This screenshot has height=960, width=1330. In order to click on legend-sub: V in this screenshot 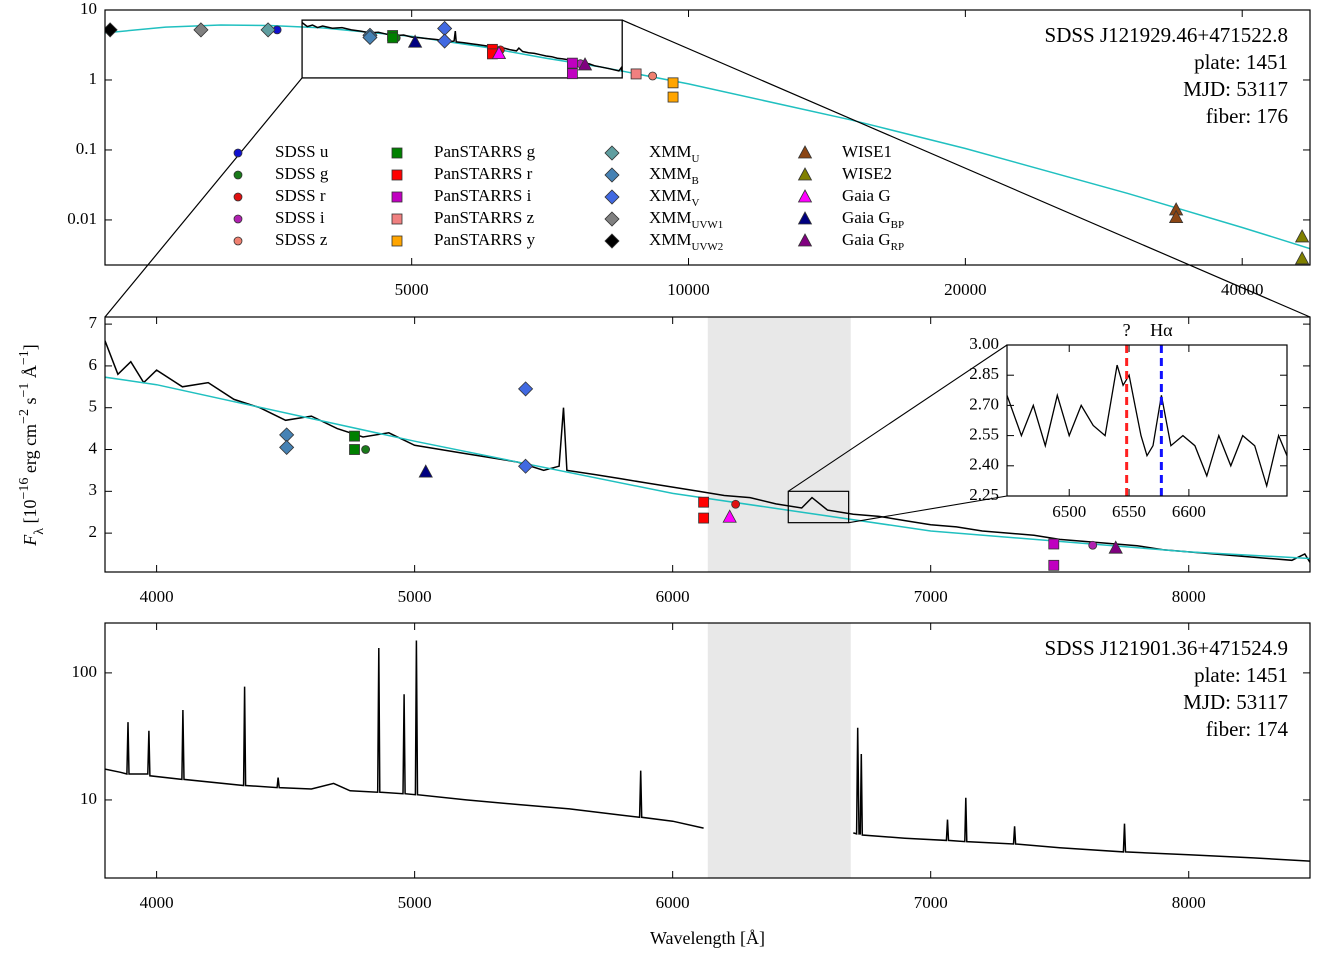, I will do `click(696, 203)`.